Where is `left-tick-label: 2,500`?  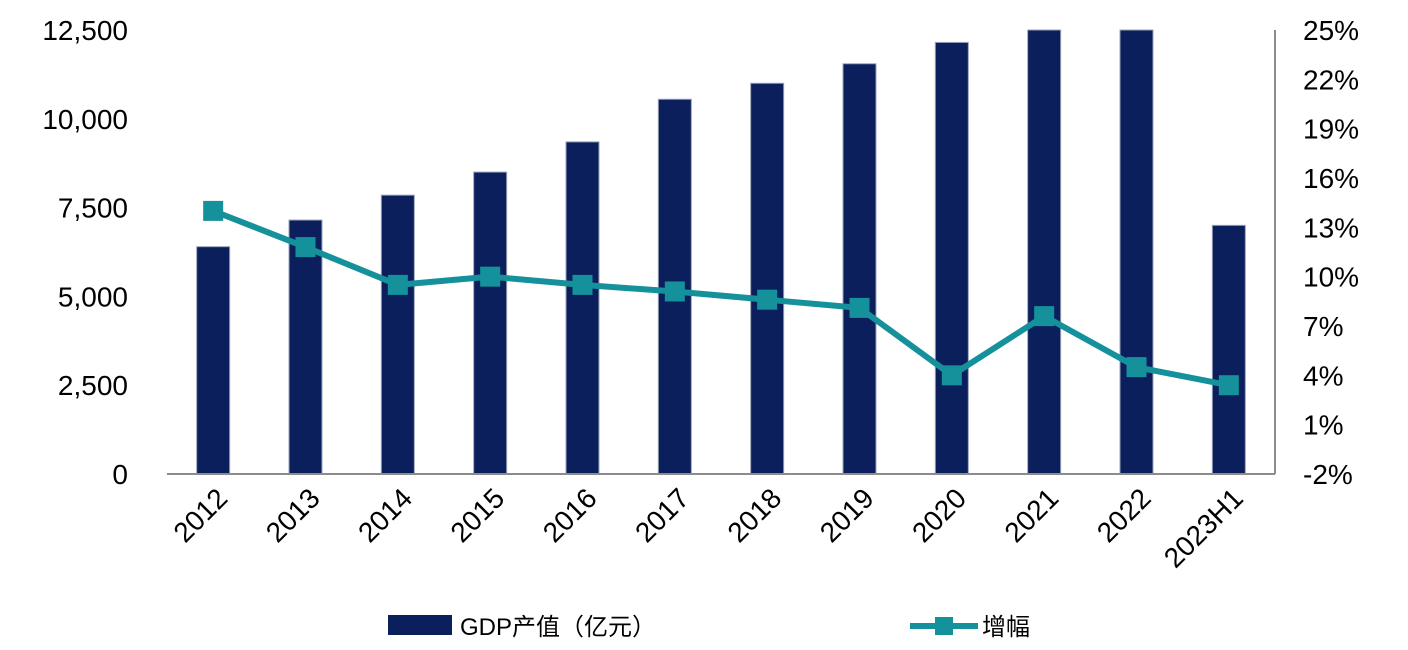
left-tick-label: 2,500 is located at coordinates (93, 385).